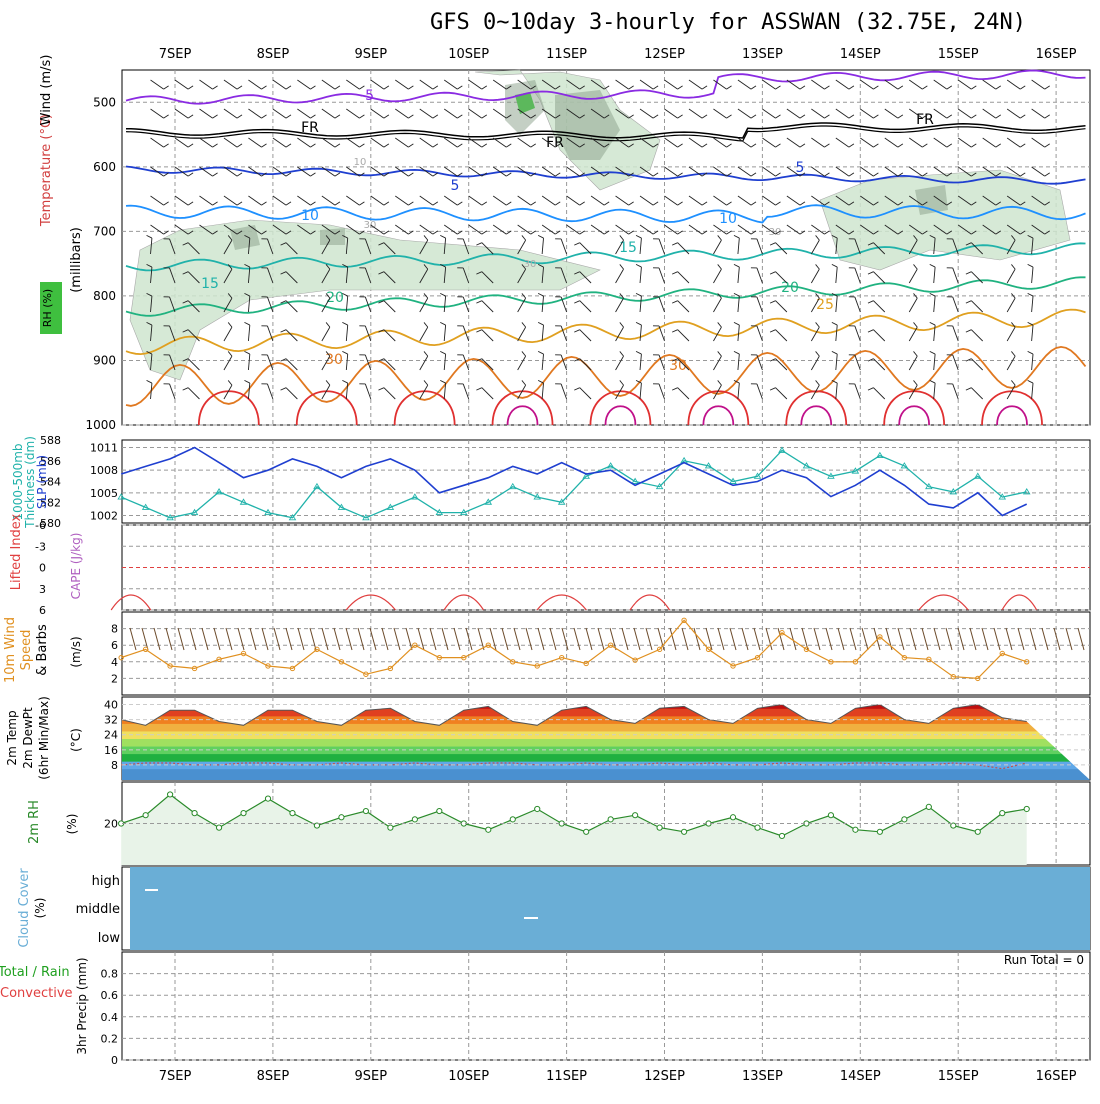  What do you see at coordinates (111, 735) in the screenshot?
I see `temp-tick-label: 24` at bounding box center [111, 735].